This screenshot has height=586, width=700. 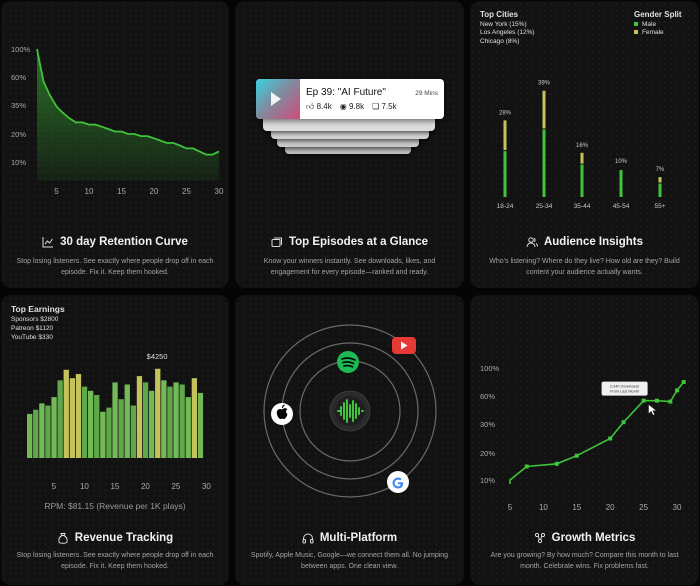 I want to click on orbit-outer, so click(x=350, y=411).